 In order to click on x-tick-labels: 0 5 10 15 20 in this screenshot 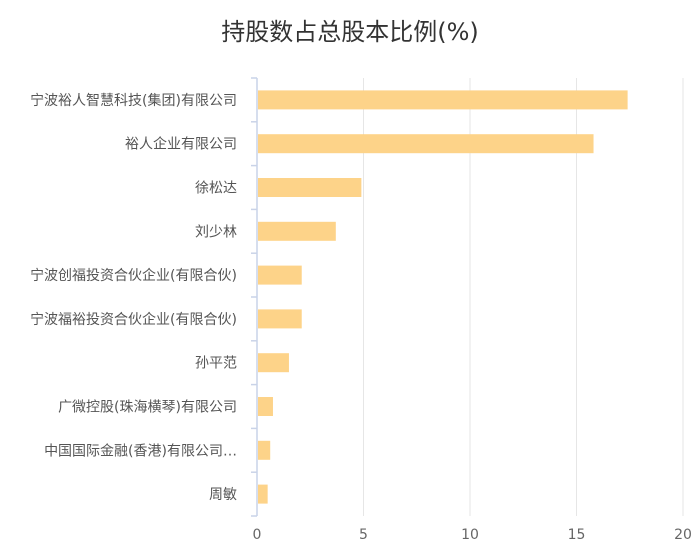, I will do `click(472, 535)`.